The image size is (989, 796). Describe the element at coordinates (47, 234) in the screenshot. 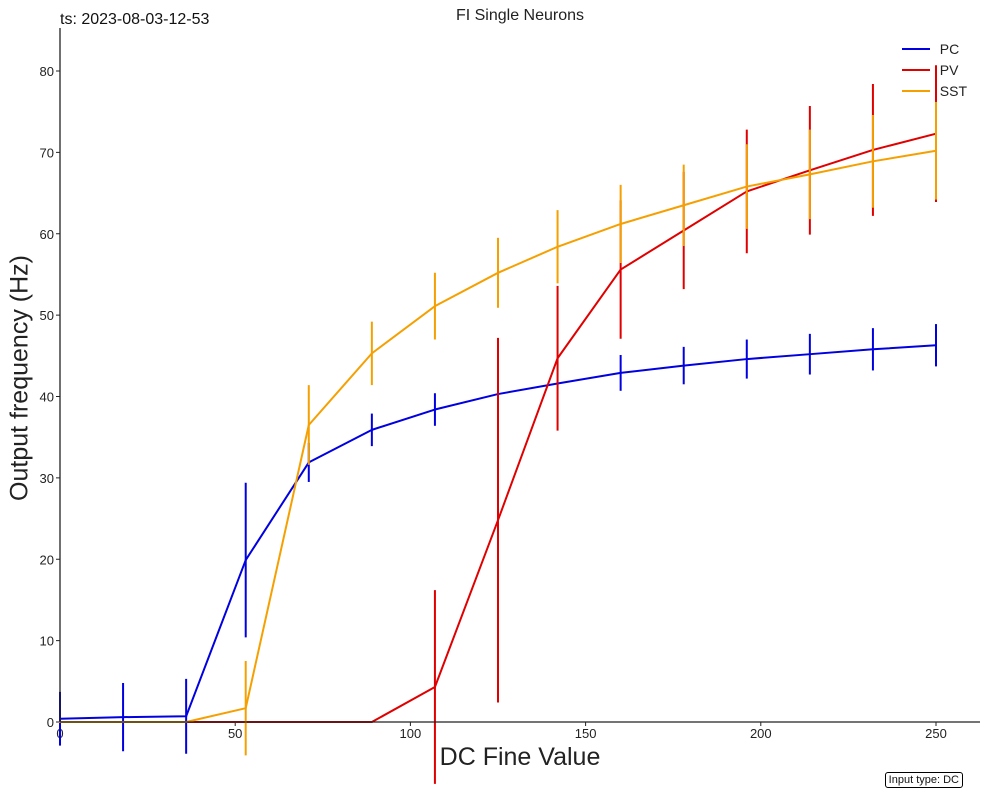

I see `y-tick-label: 60` at that location.